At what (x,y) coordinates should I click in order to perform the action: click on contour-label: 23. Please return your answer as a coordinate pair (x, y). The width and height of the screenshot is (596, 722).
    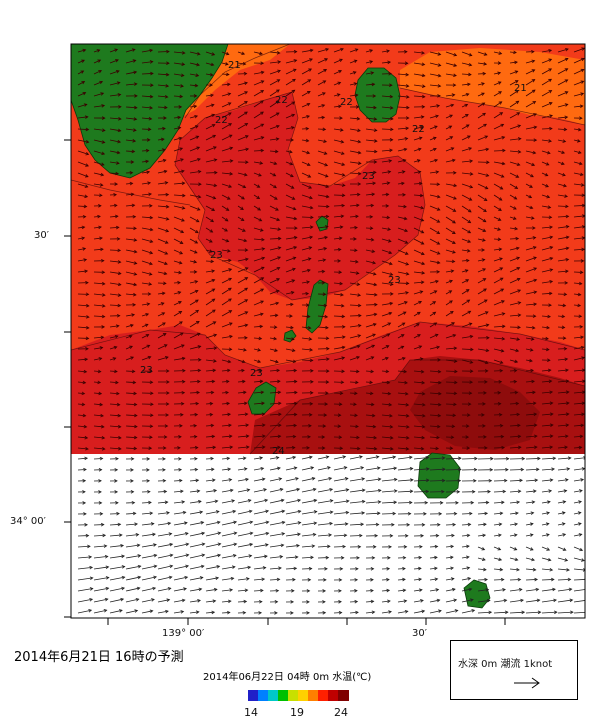
    Looking at the image, I should click on (256, 373).